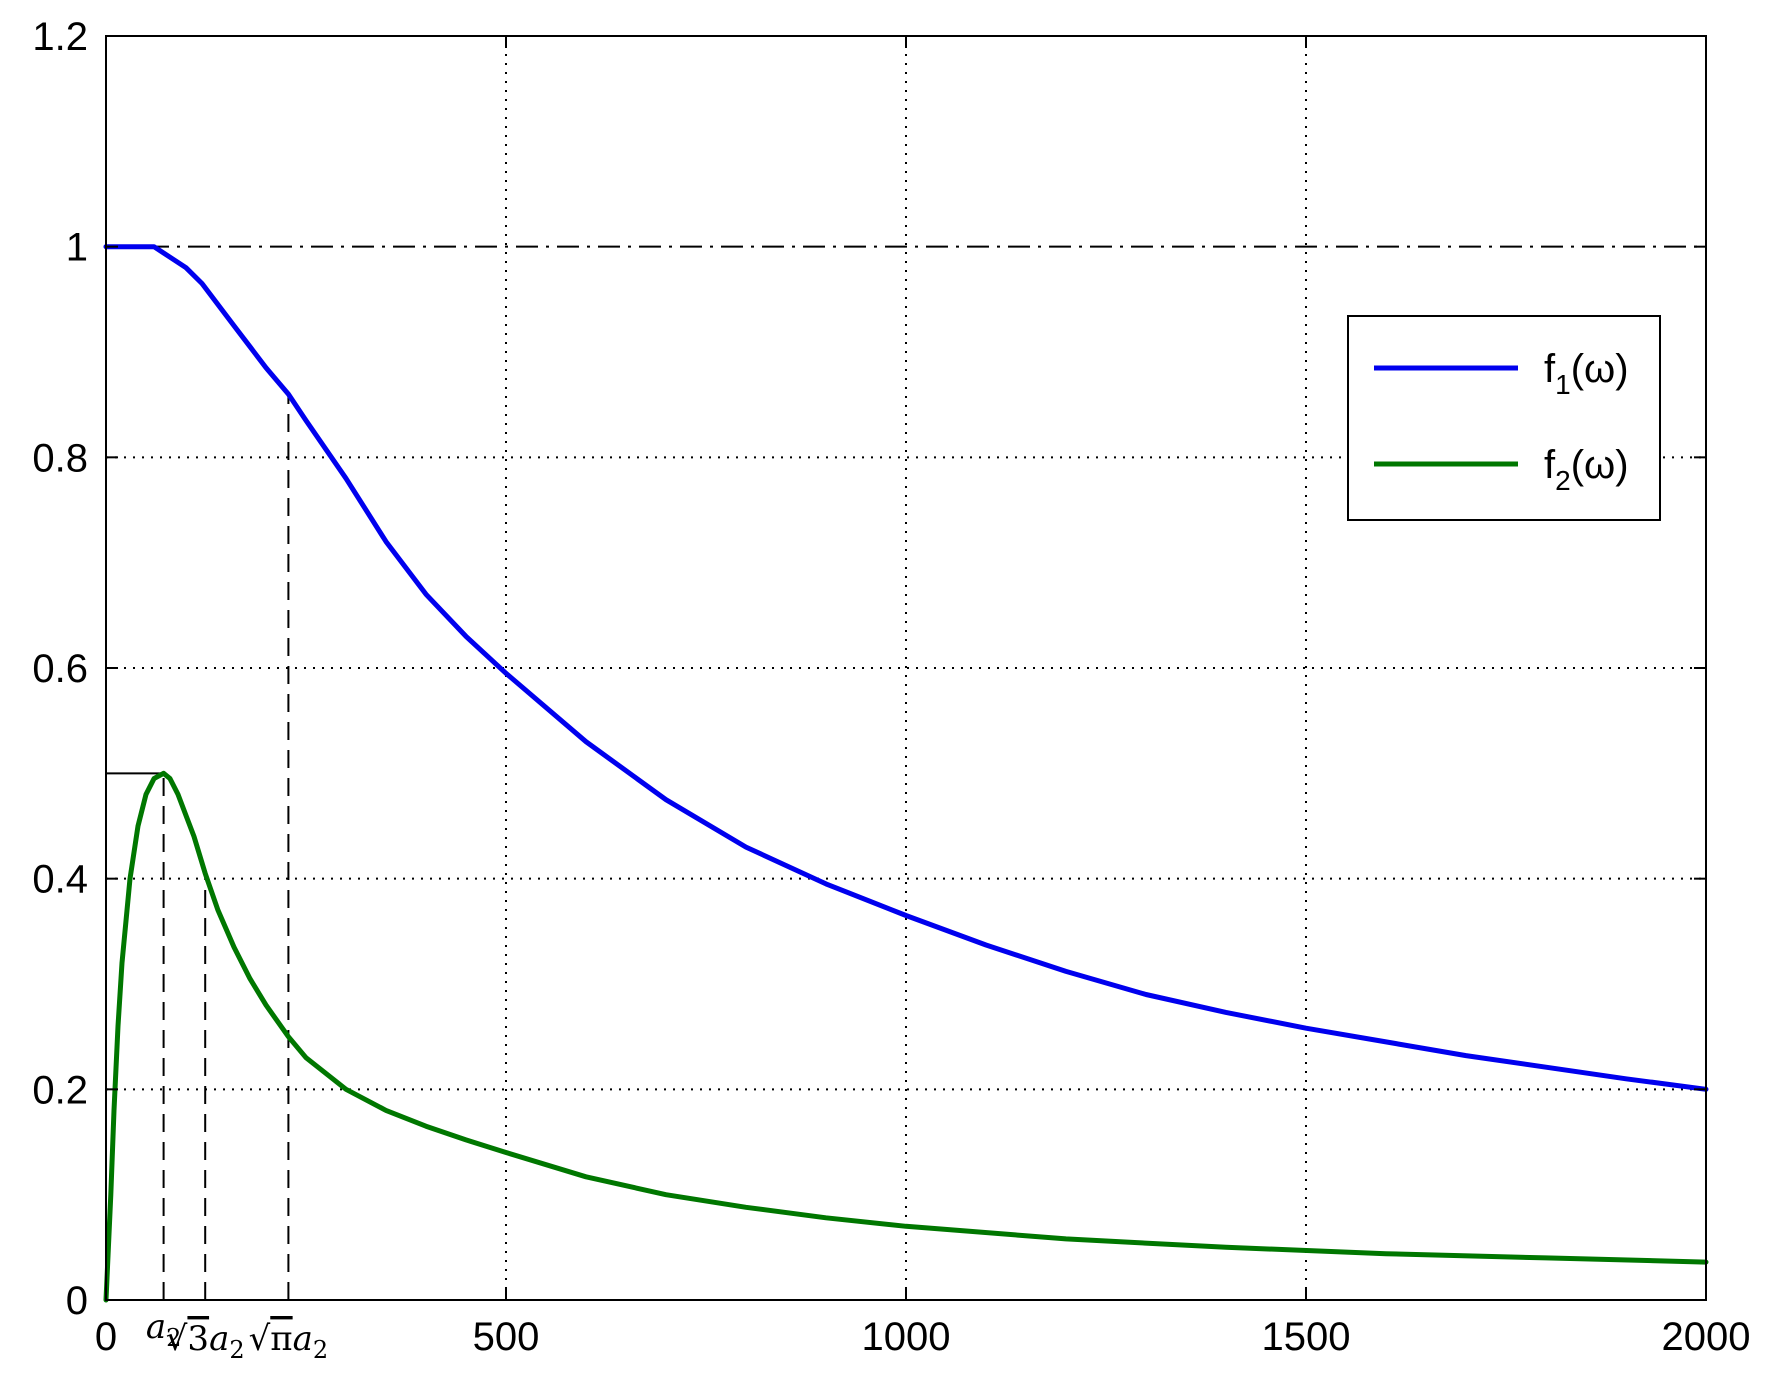 This screenshot has width=1766, height=1392. Describe the element at coordinates (77, 248) in the screenshot. I see `y-tick-label: 1` at that location.